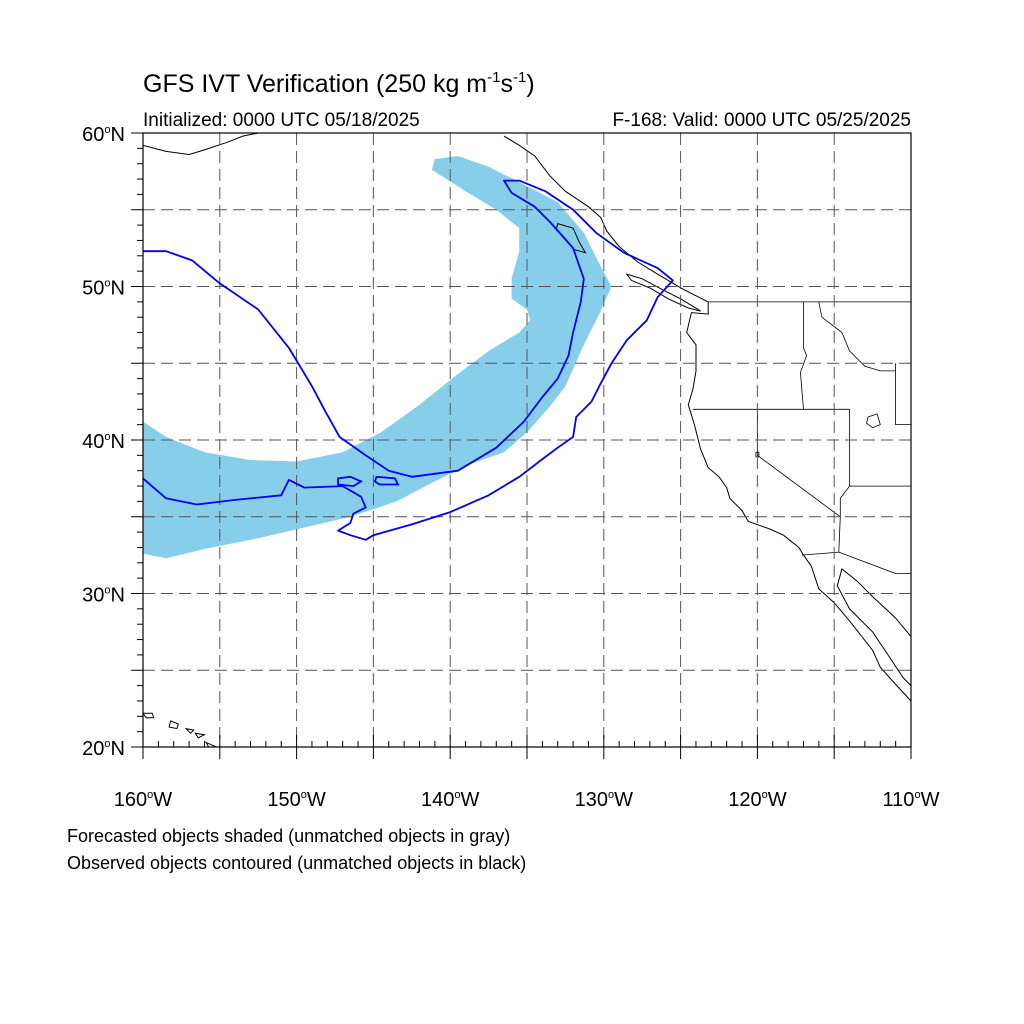  What do you see at coordinates (761, 120) in the screenshot?
I see `valid-time-label: F-168: Valid: 0000 UTC 05/25/2025` at bounding box center [761, 120].